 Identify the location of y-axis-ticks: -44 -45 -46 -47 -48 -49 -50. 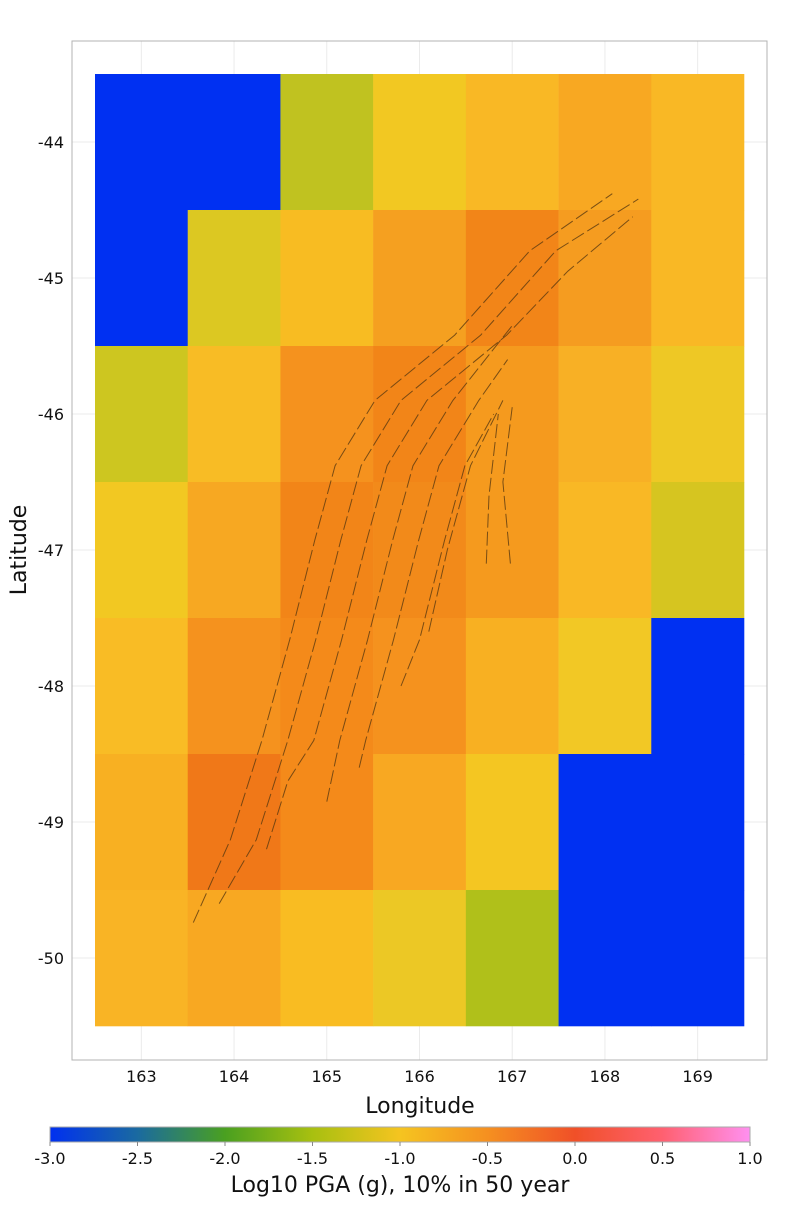
(51, 550).